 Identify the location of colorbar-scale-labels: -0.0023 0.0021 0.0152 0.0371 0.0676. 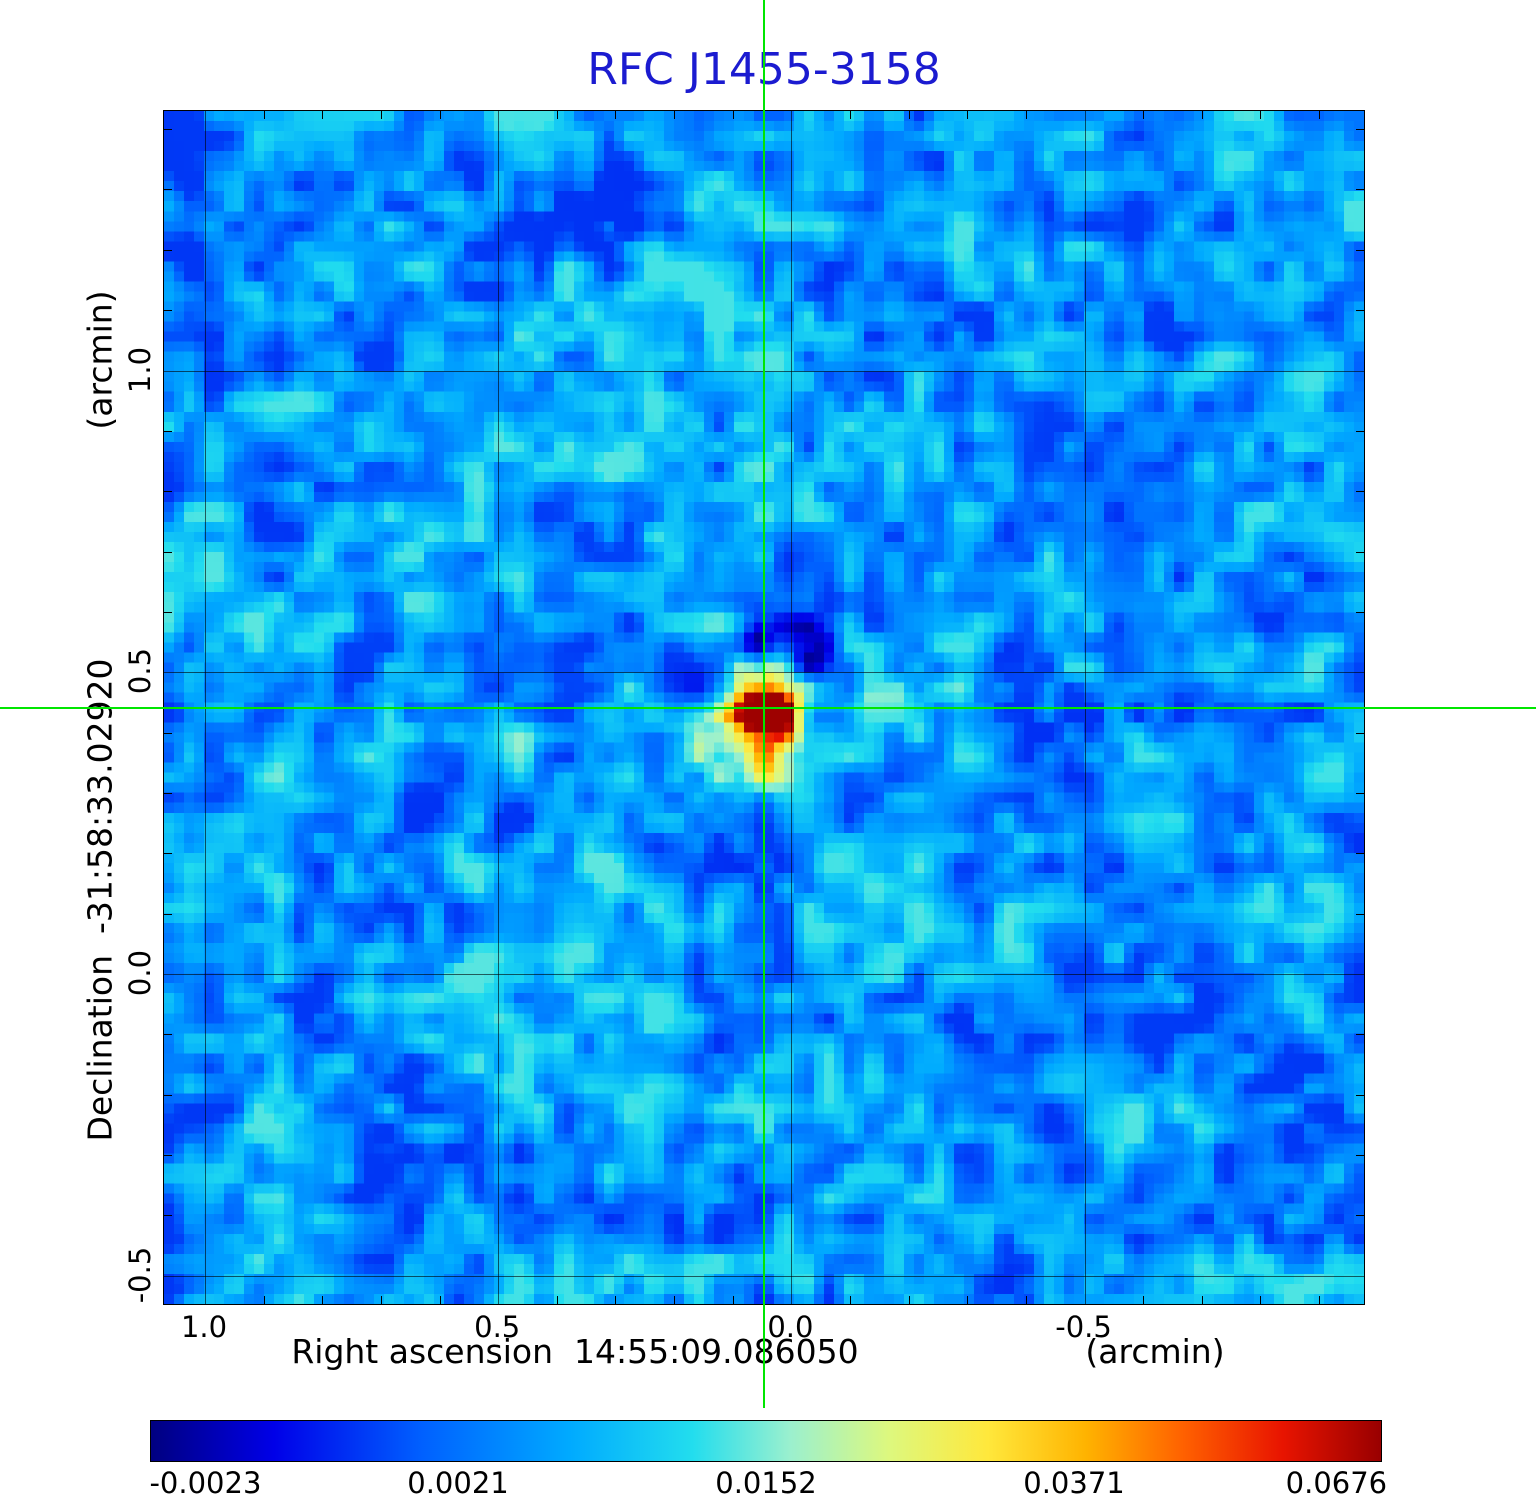
(768, 1484).